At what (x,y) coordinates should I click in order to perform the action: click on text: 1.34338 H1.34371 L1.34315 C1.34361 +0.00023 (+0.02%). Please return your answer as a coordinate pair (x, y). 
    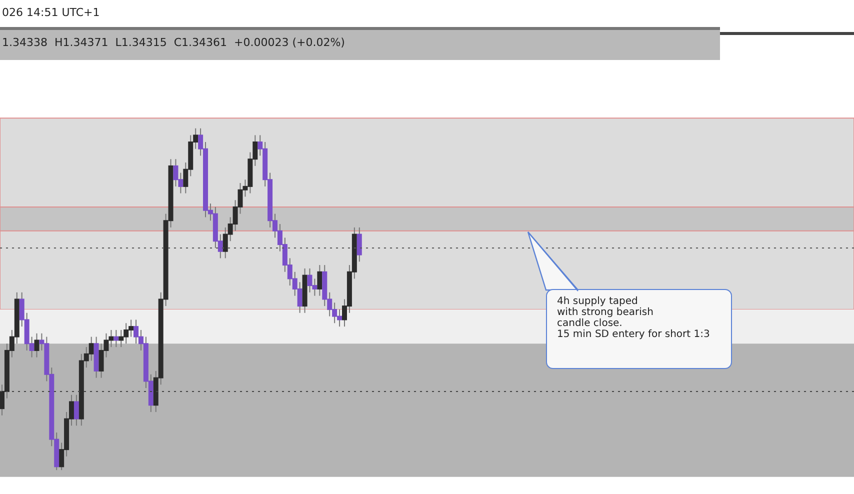
    Looking at the image, I should click on (360, 43).